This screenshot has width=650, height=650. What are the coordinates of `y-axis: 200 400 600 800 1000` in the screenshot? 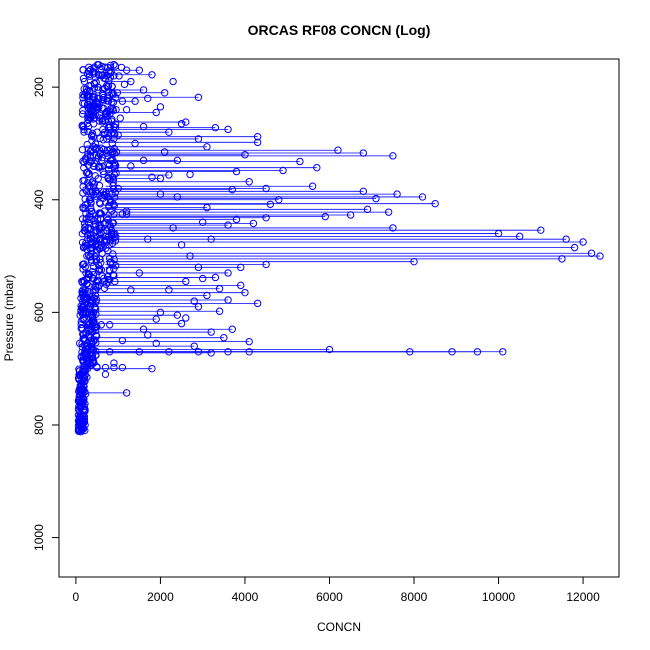 It's located at (45, 314).